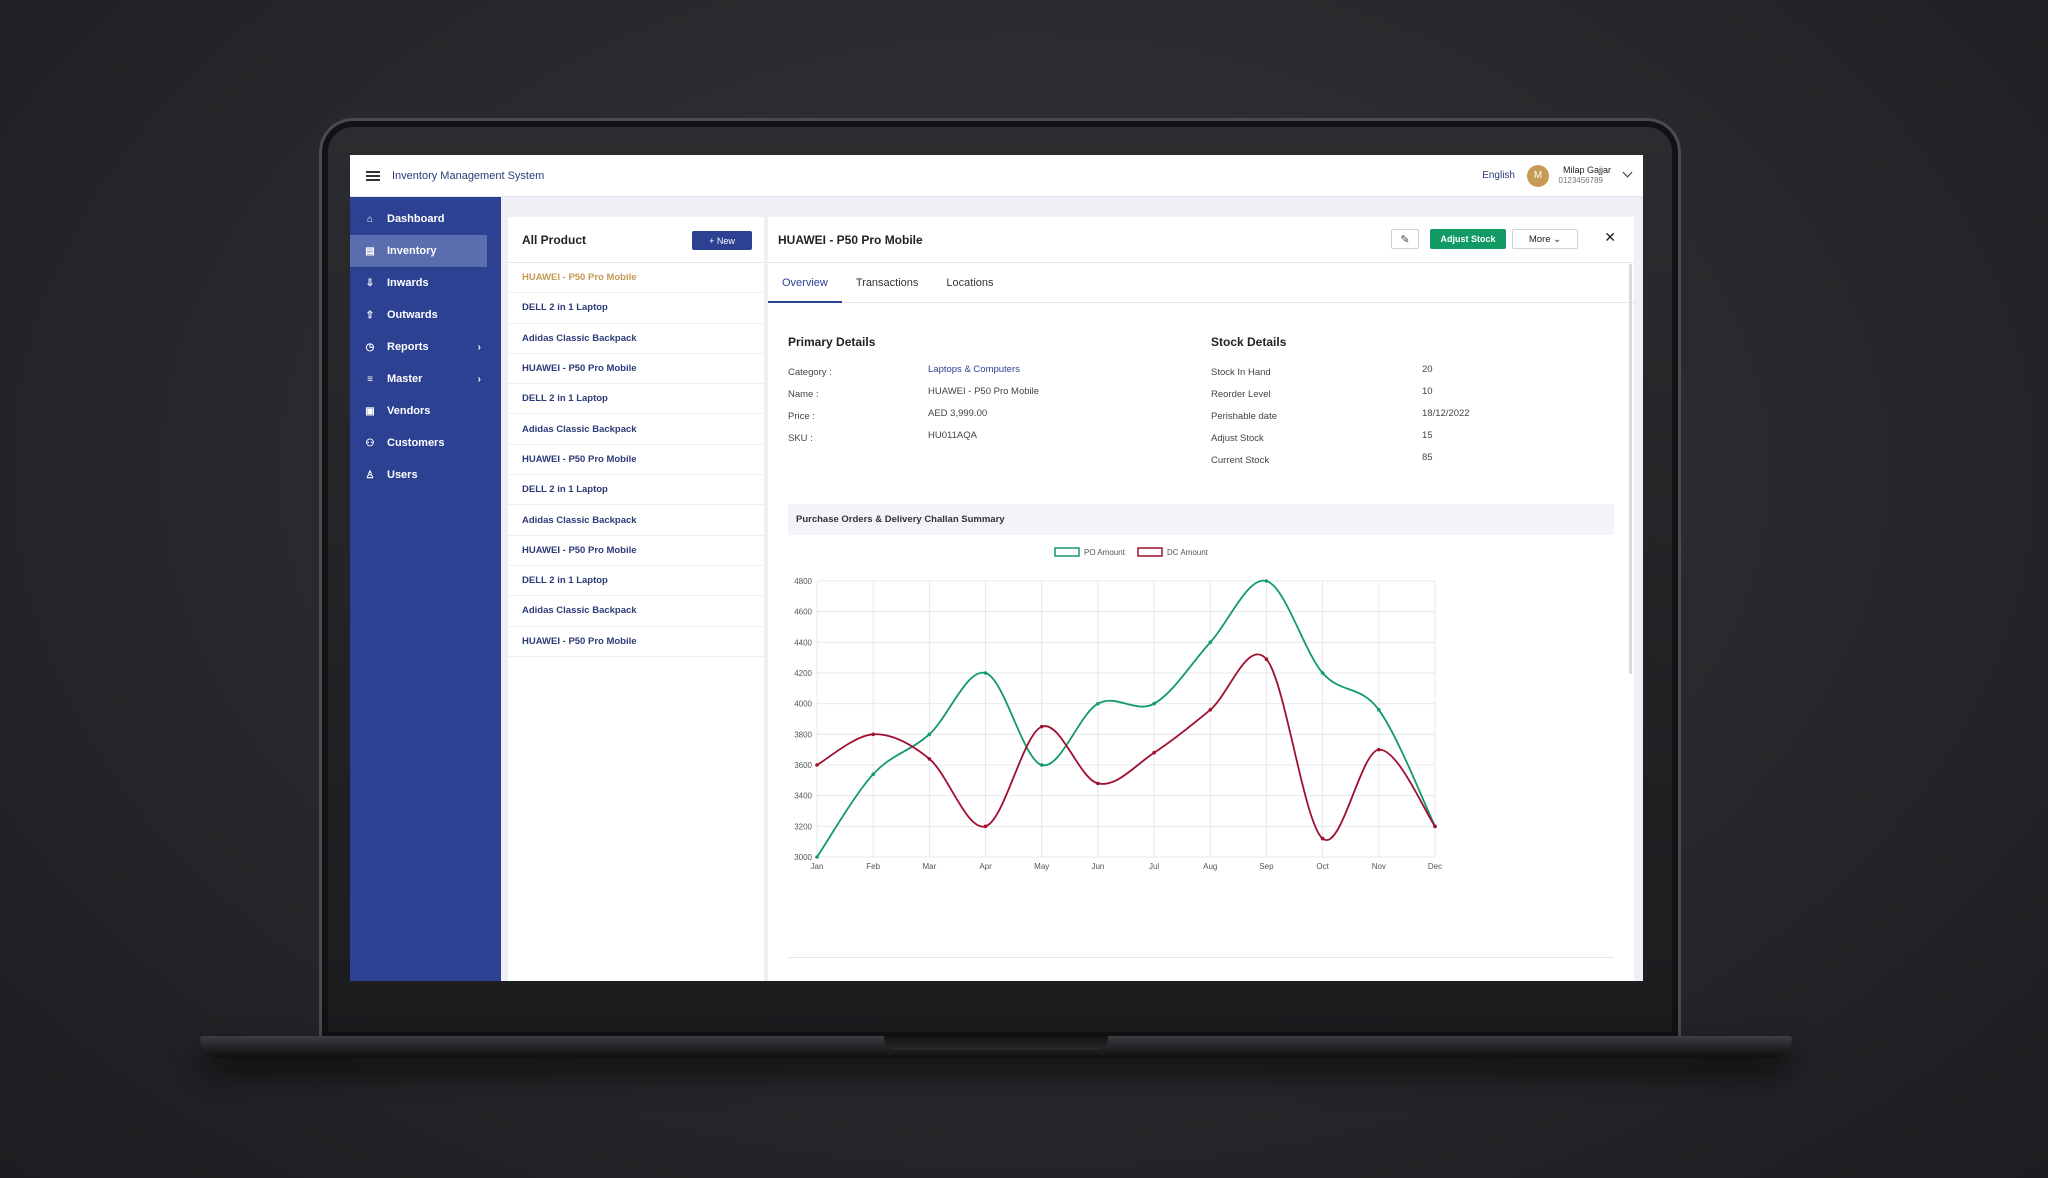 The width and height of the screenshot is (2048, 1178). I want to click on sidebar-item-vendors: ▣ Vendors, so click(425, 411).